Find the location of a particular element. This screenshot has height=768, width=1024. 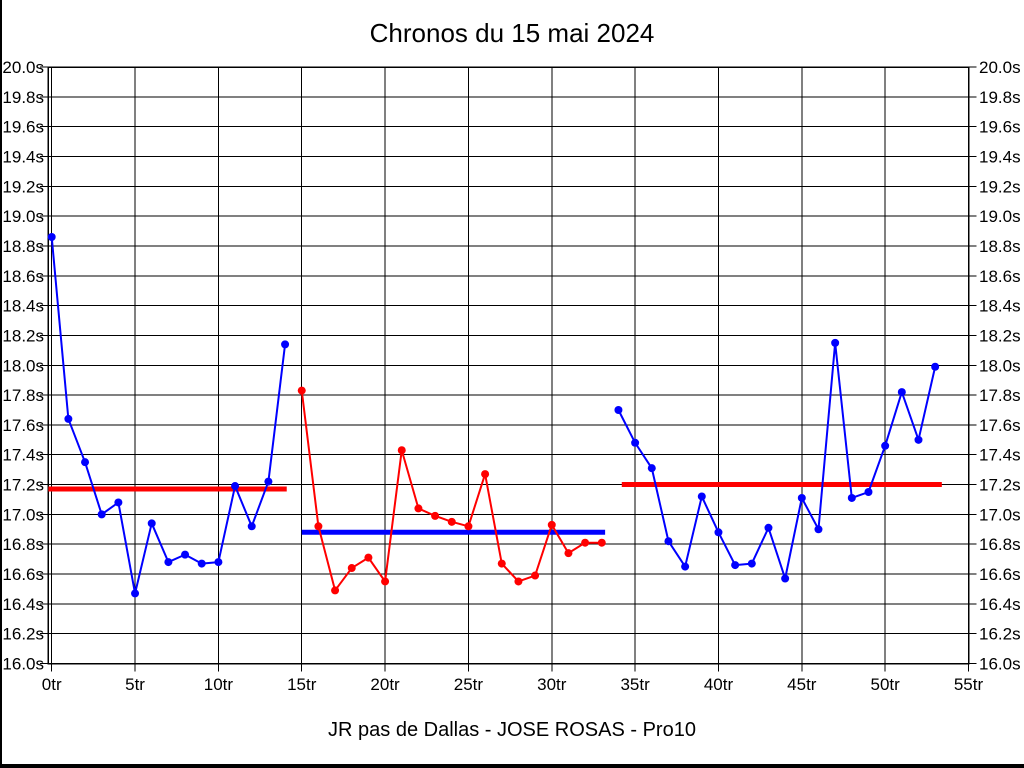

y-axis-label-right: 19.2s is located at coordinates (1000, 186).